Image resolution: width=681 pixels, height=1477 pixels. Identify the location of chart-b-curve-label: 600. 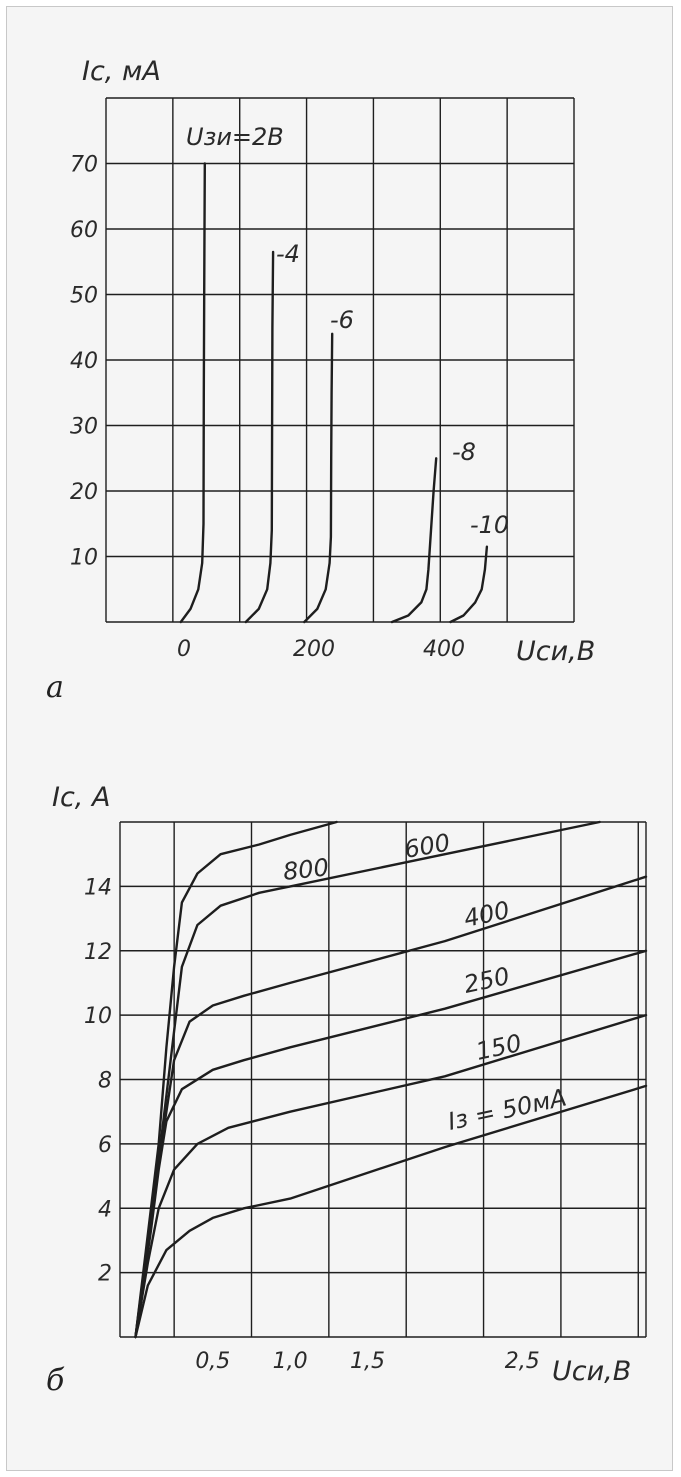
(427, 846).